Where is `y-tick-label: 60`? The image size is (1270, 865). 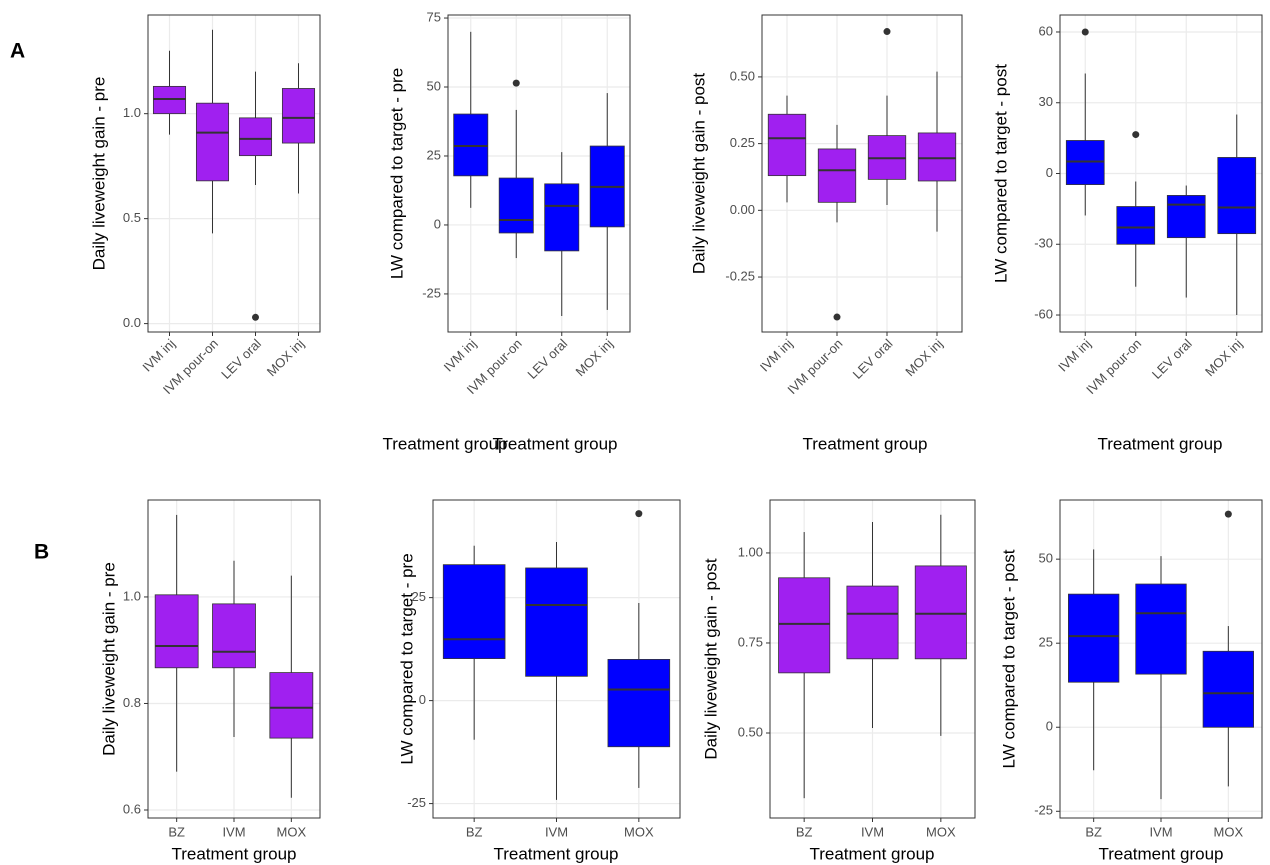
y-tick-label: 60 is located at coordinates (1046, 30).